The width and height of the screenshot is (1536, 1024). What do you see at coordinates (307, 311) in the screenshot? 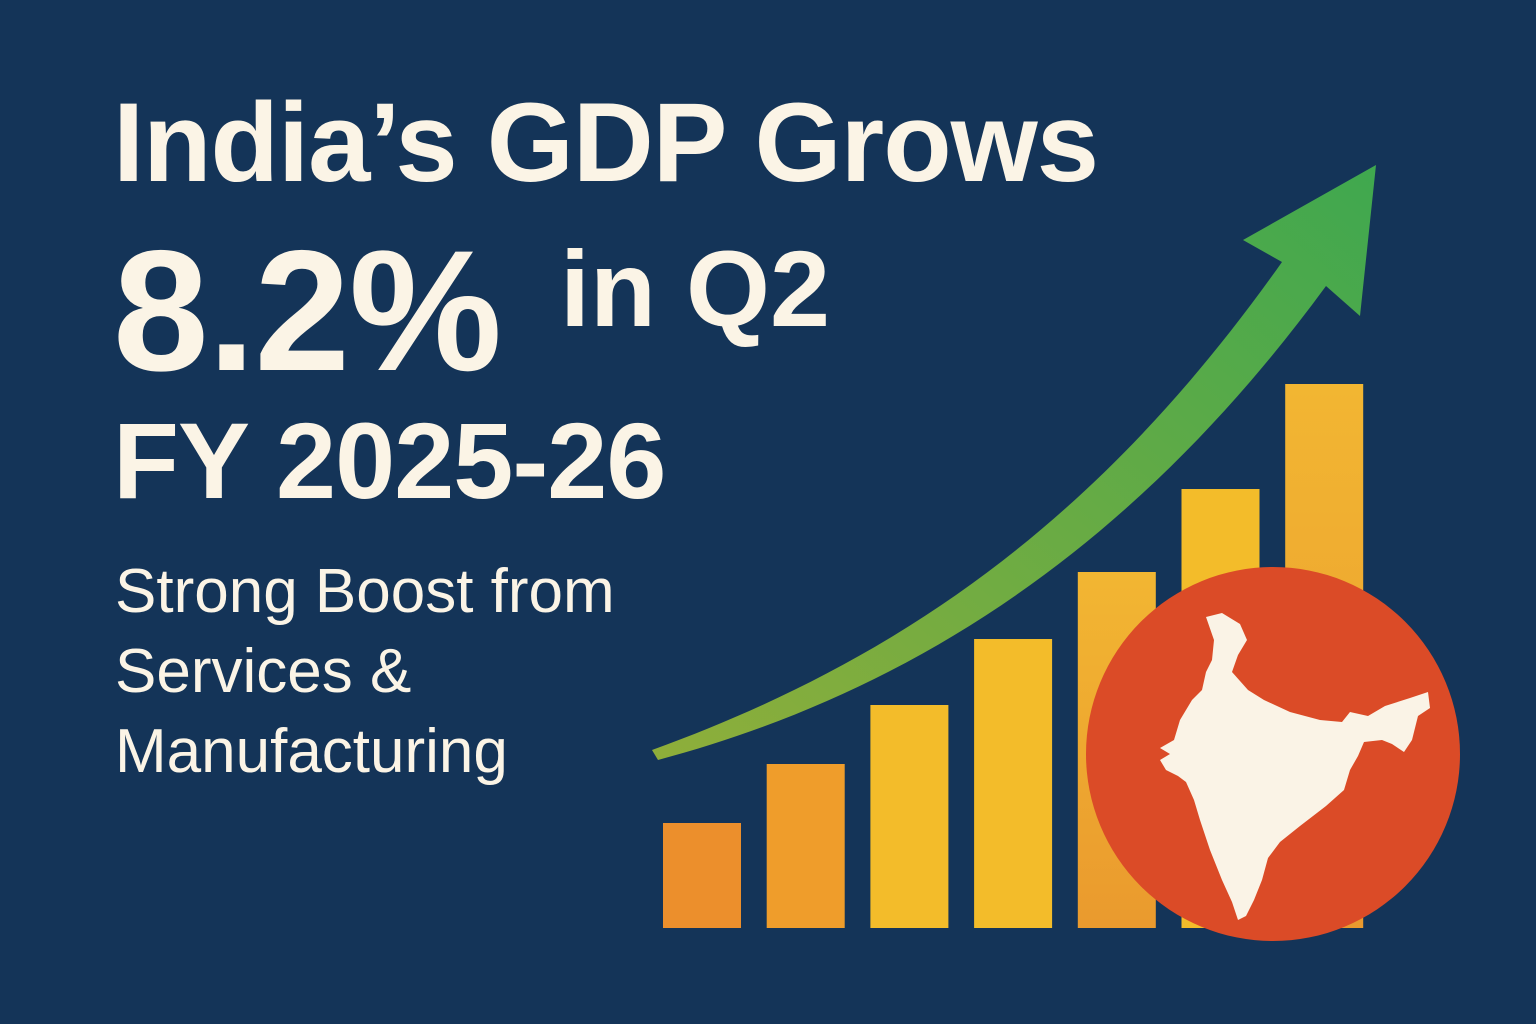
I see `headline-growth-rate: 8.2%` at bounding box center [307, 311].